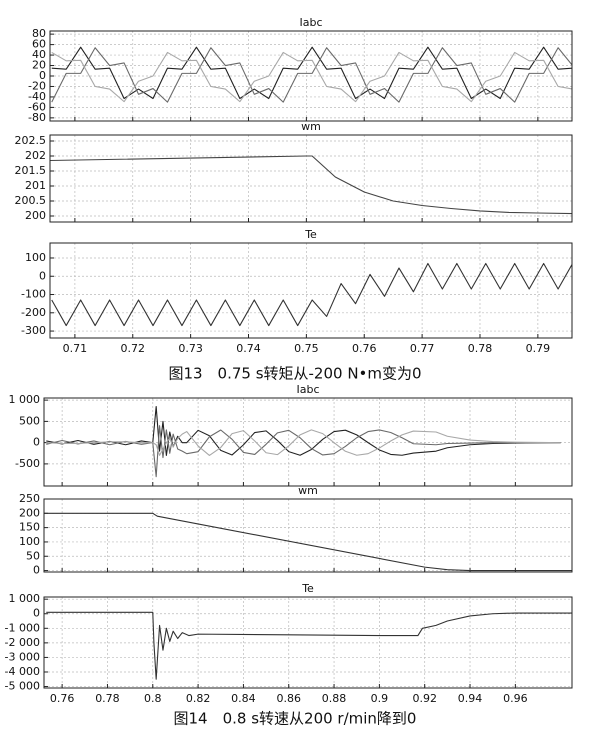 The width and height of the screenshot is (589, 731). What do you see at coordinates (288, 698) in the screenshot?
I see `x-tick-label: 0.86` at bounding box center [288, 698].